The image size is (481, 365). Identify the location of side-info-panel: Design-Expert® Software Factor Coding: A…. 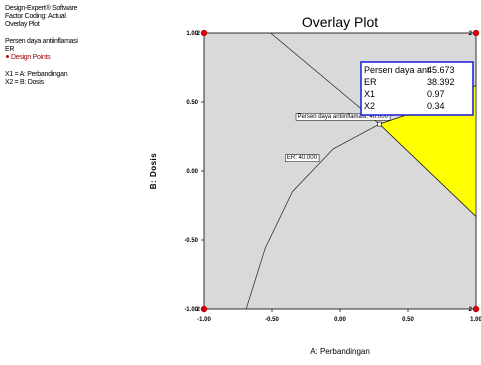
(41, 50).